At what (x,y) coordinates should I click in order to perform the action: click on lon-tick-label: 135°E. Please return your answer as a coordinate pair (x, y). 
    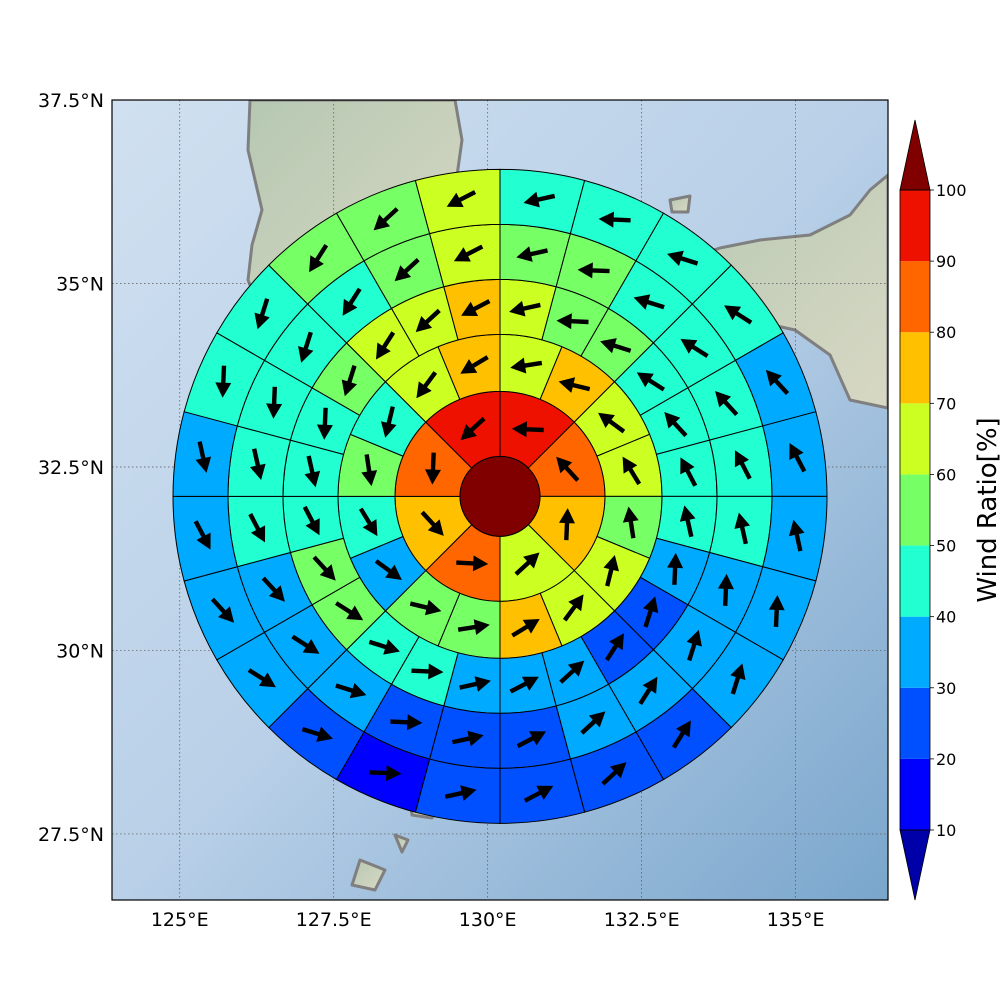
    Looking at the image, I should click on (796, 920).